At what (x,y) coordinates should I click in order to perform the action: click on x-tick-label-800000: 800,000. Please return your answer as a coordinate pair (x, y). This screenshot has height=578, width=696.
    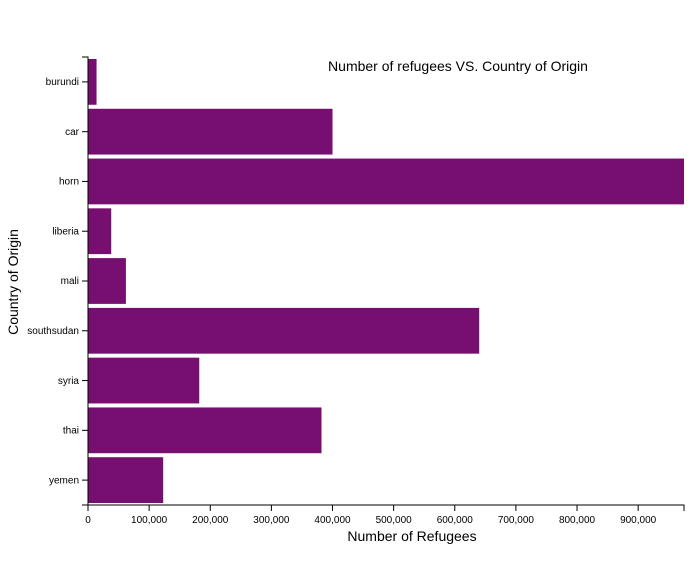
    Looking at the image, I should click on (577, 520).